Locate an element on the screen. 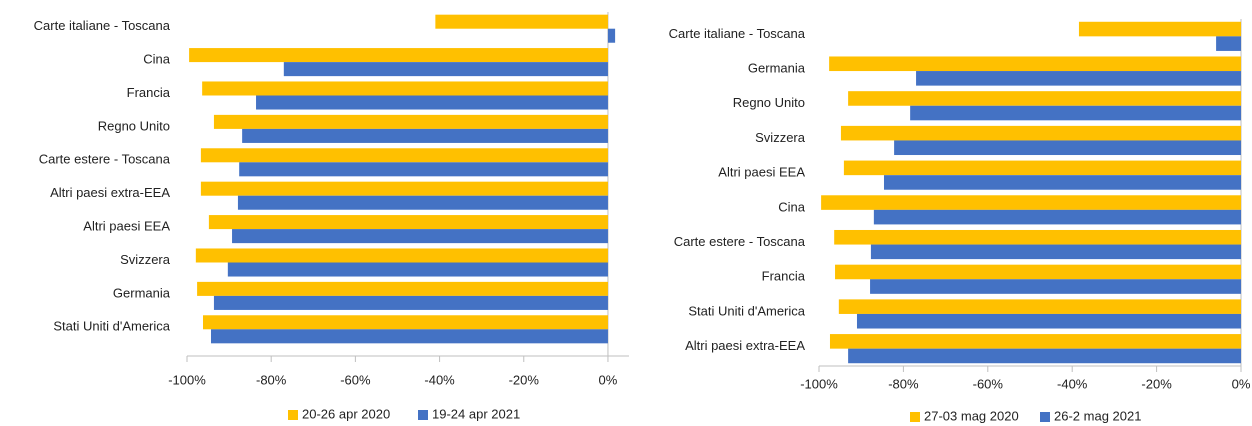 The image size is (1252, 426). legend-label: 20-26 apr 2020 is located at coordinates (346, 413).